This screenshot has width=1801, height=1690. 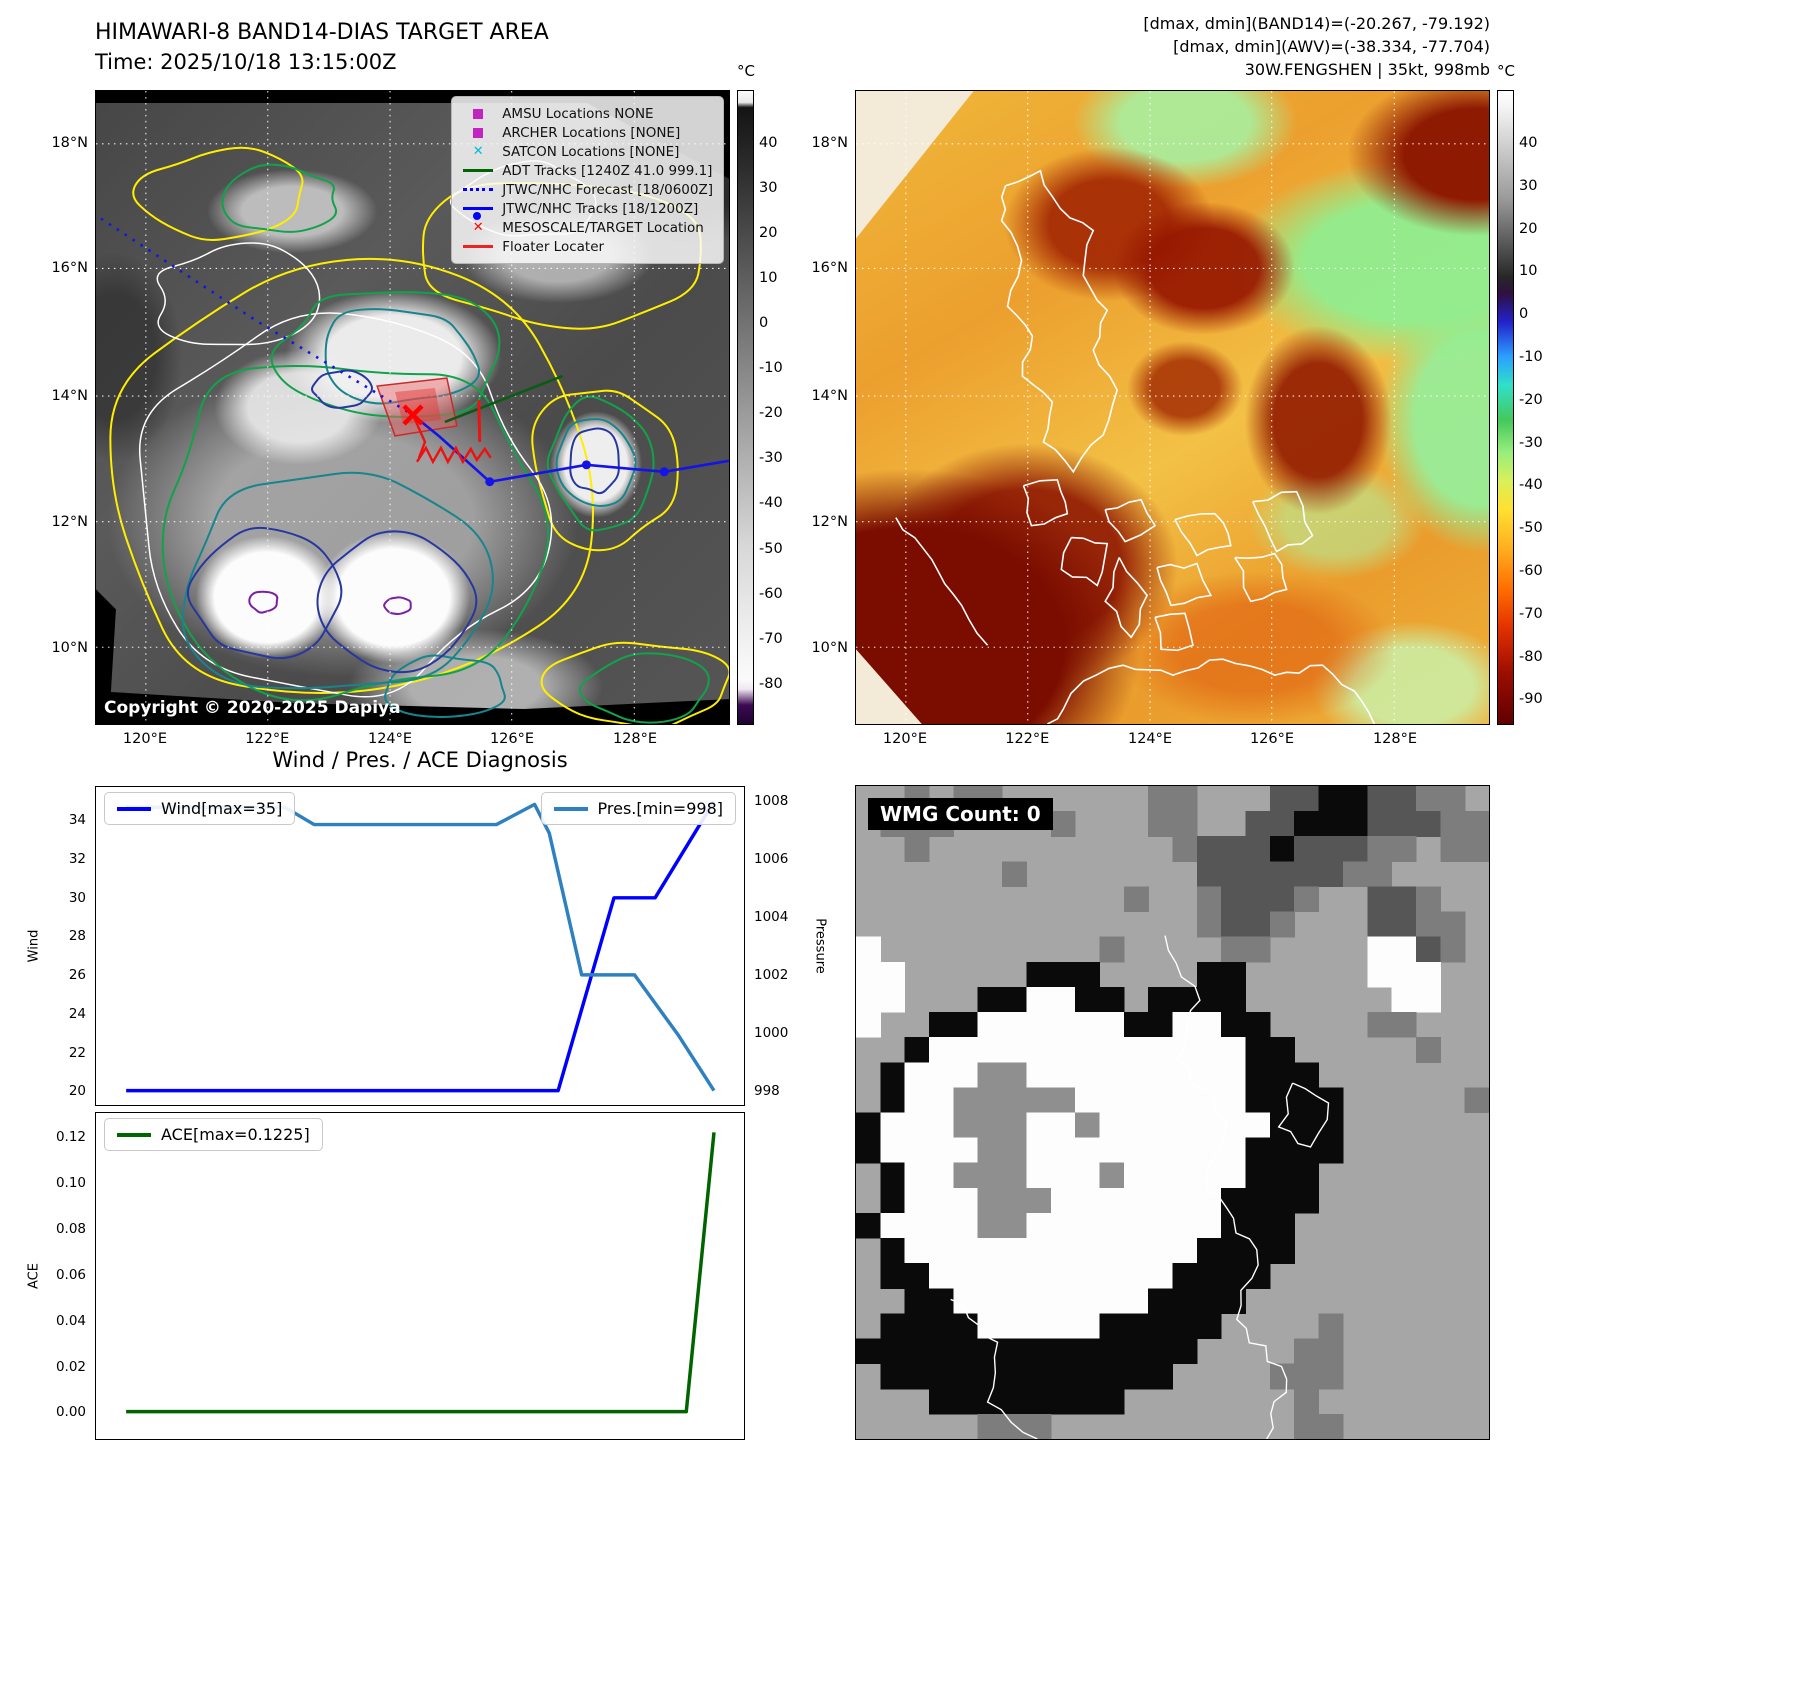 I want to click on dmax-dmin-band14: [dmax, dmin](BAND14)=(-20.267, -79.192), so click(x=1316, y=23).